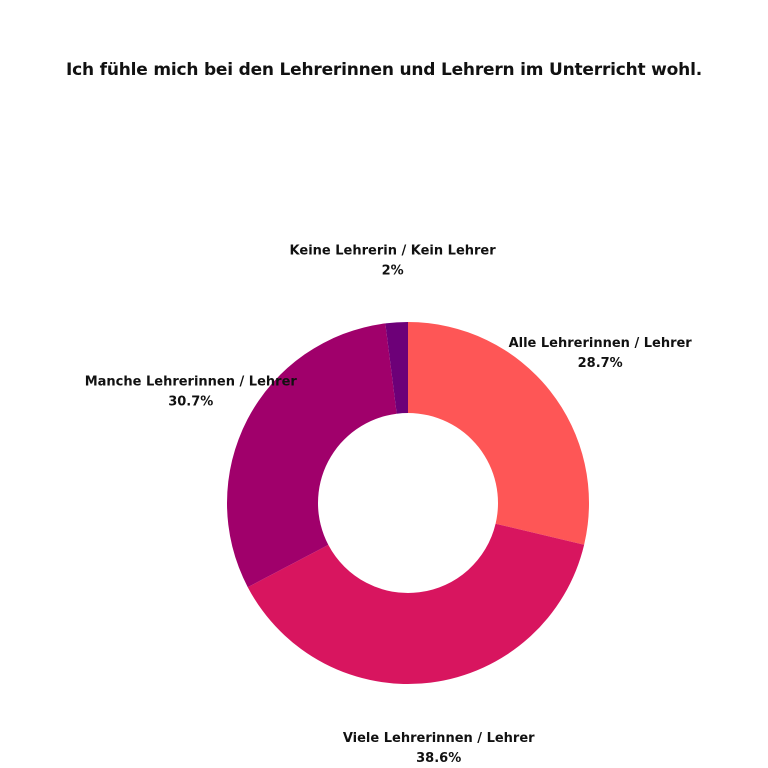 The height and width of the screenshot is (768, 768). I want to click on slice-label-value: 28.7%, so click(600, 363).